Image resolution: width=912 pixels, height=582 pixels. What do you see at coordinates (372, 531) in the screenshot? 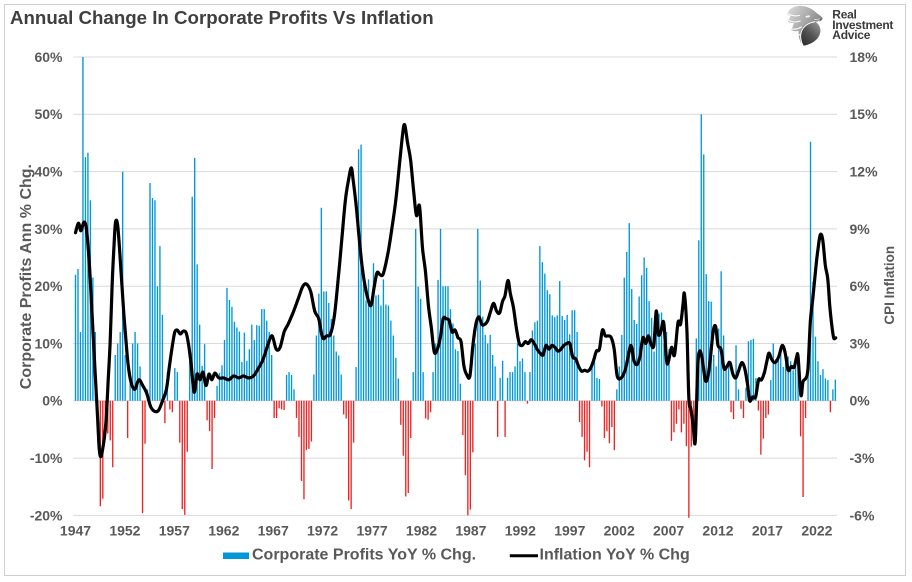
I see `svg-text: 1977` at bounding box center [372, 531].